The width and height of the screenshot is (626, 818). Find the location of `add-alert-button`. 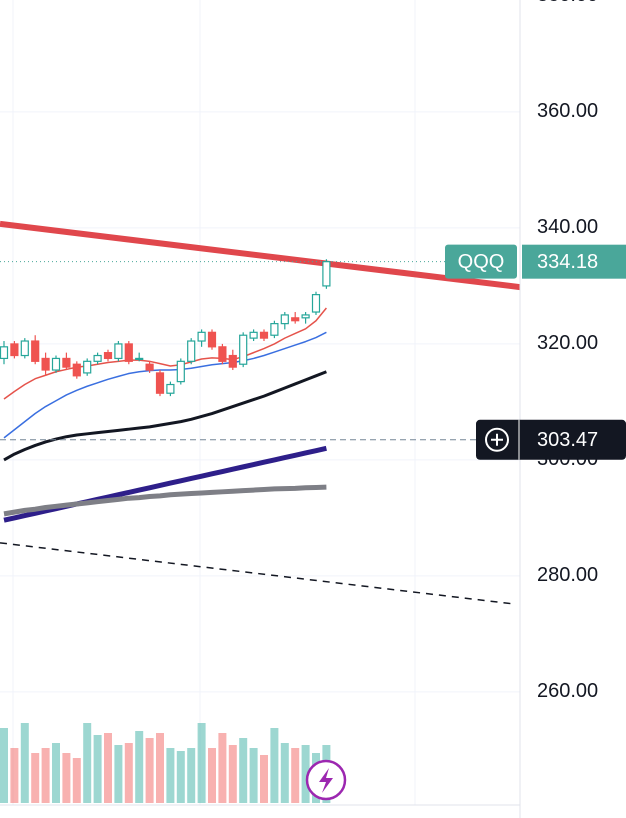

add-alert-button is located at coordinates (497, 439).